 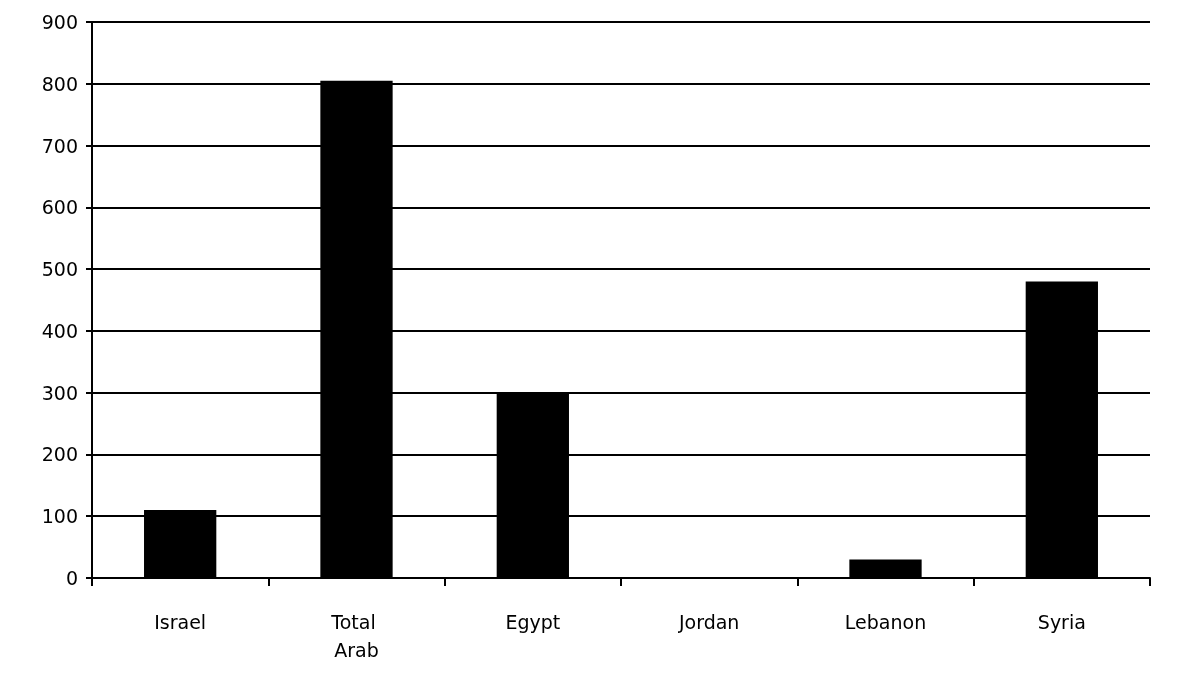 I want to click on y-tick-label: 500, so click(x=59, y=269).